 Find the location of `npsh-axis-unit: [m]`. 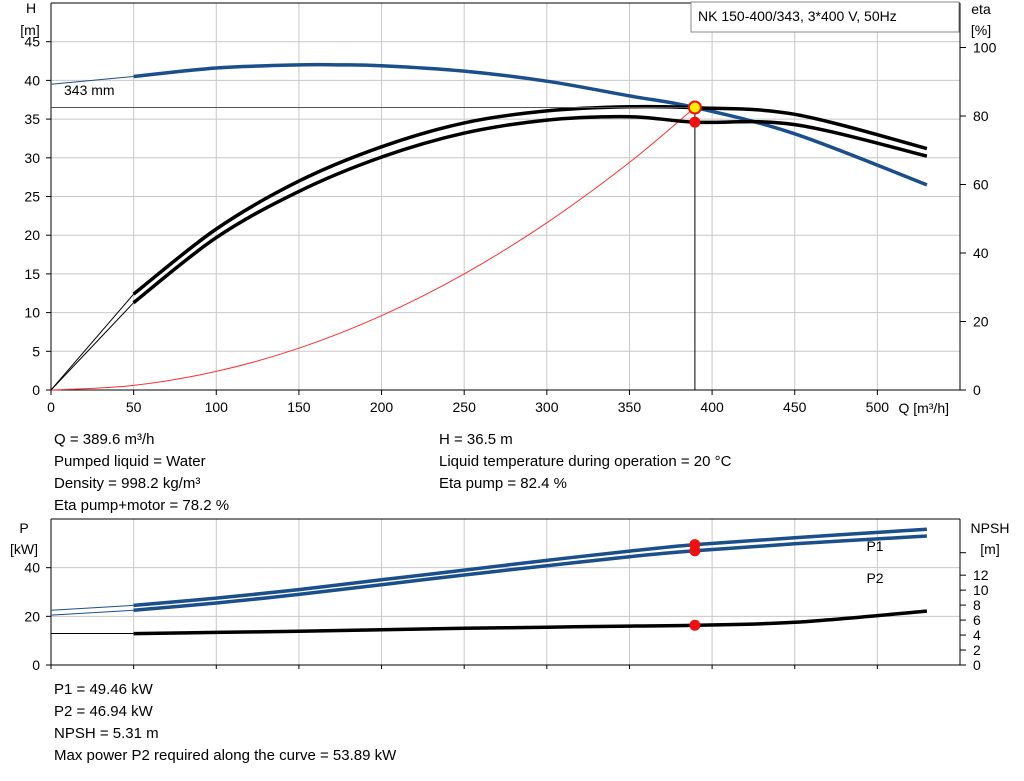

npsh-axis-unit: [m] is located at coordinates (989, 549).